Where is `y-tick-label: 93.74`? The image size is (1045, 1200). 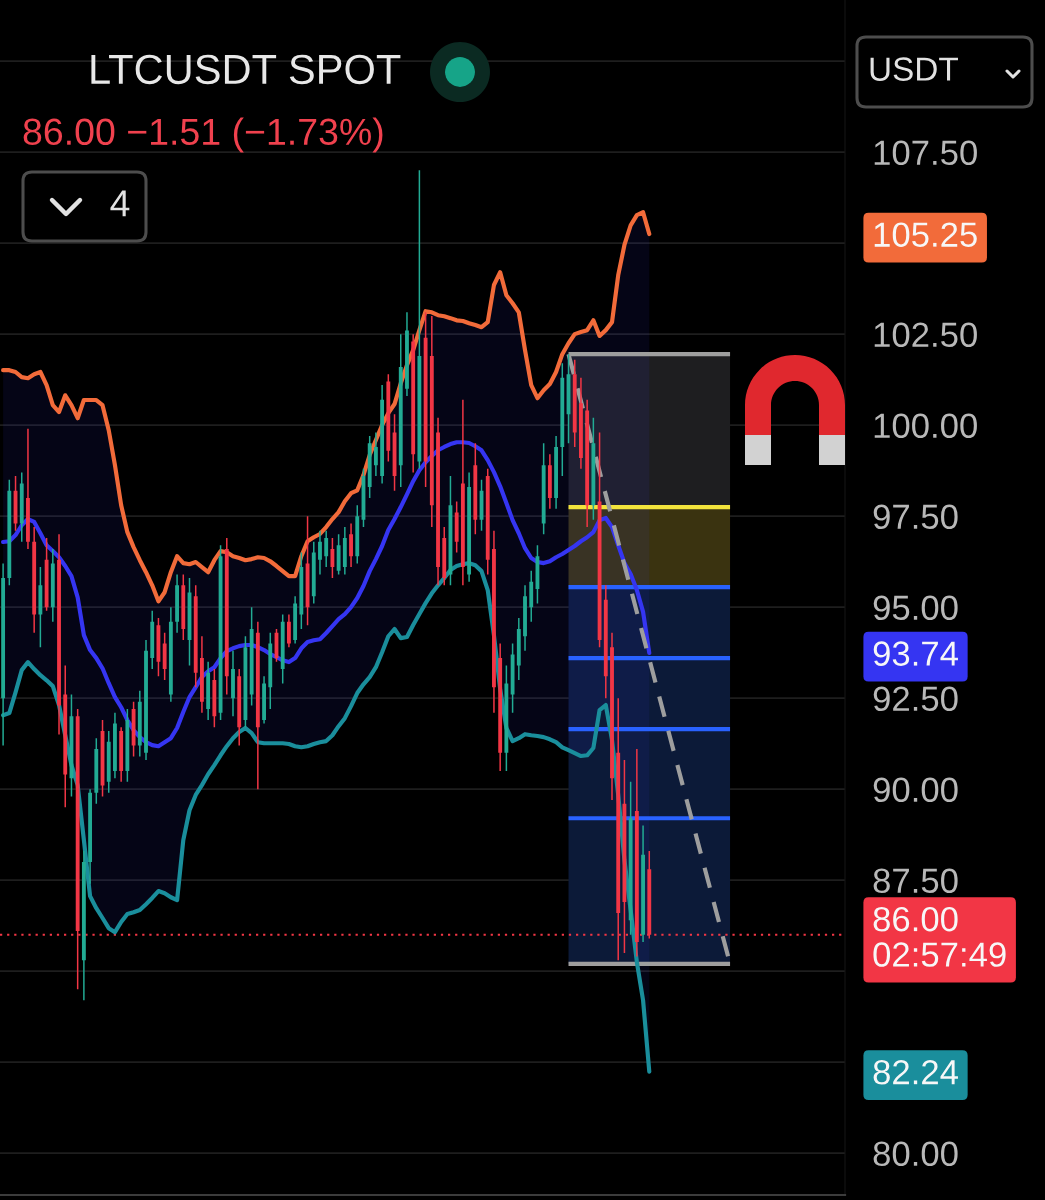 y-tick-label: 93.74 is located at coordinates (915, 653).